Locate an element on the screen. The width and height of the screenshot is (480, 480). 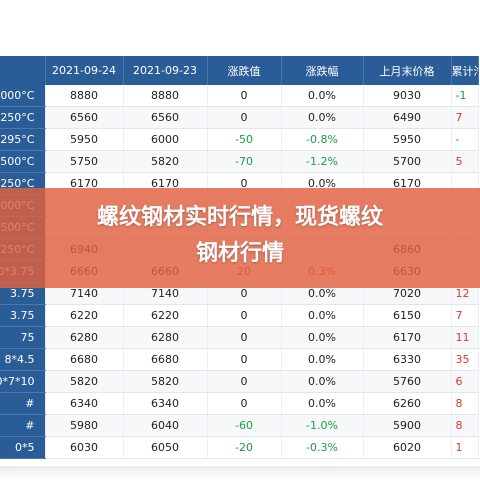
table-row: 3.75 7140 7140 0 0.0% 7020 12 is located at coordinates (239, 293).